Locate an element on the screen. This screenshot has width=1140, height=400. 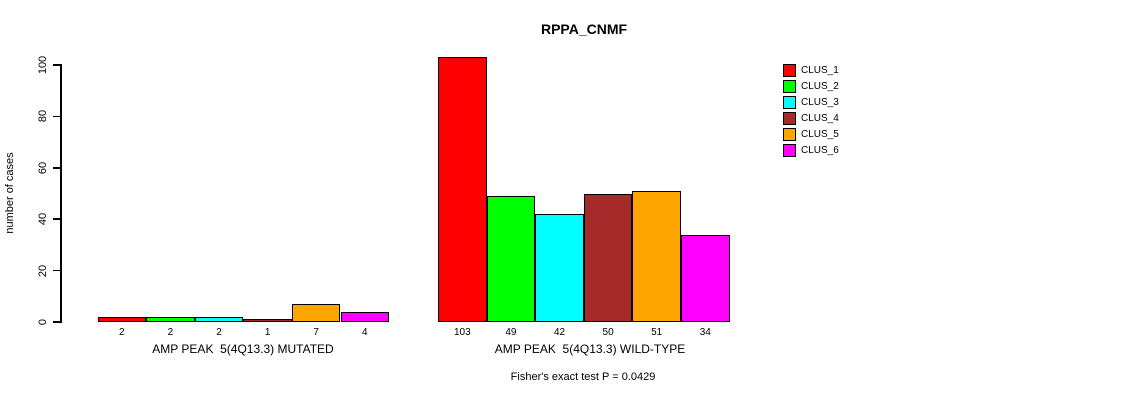
bar-clus_1-group1 is located at coordinates (122, 319).